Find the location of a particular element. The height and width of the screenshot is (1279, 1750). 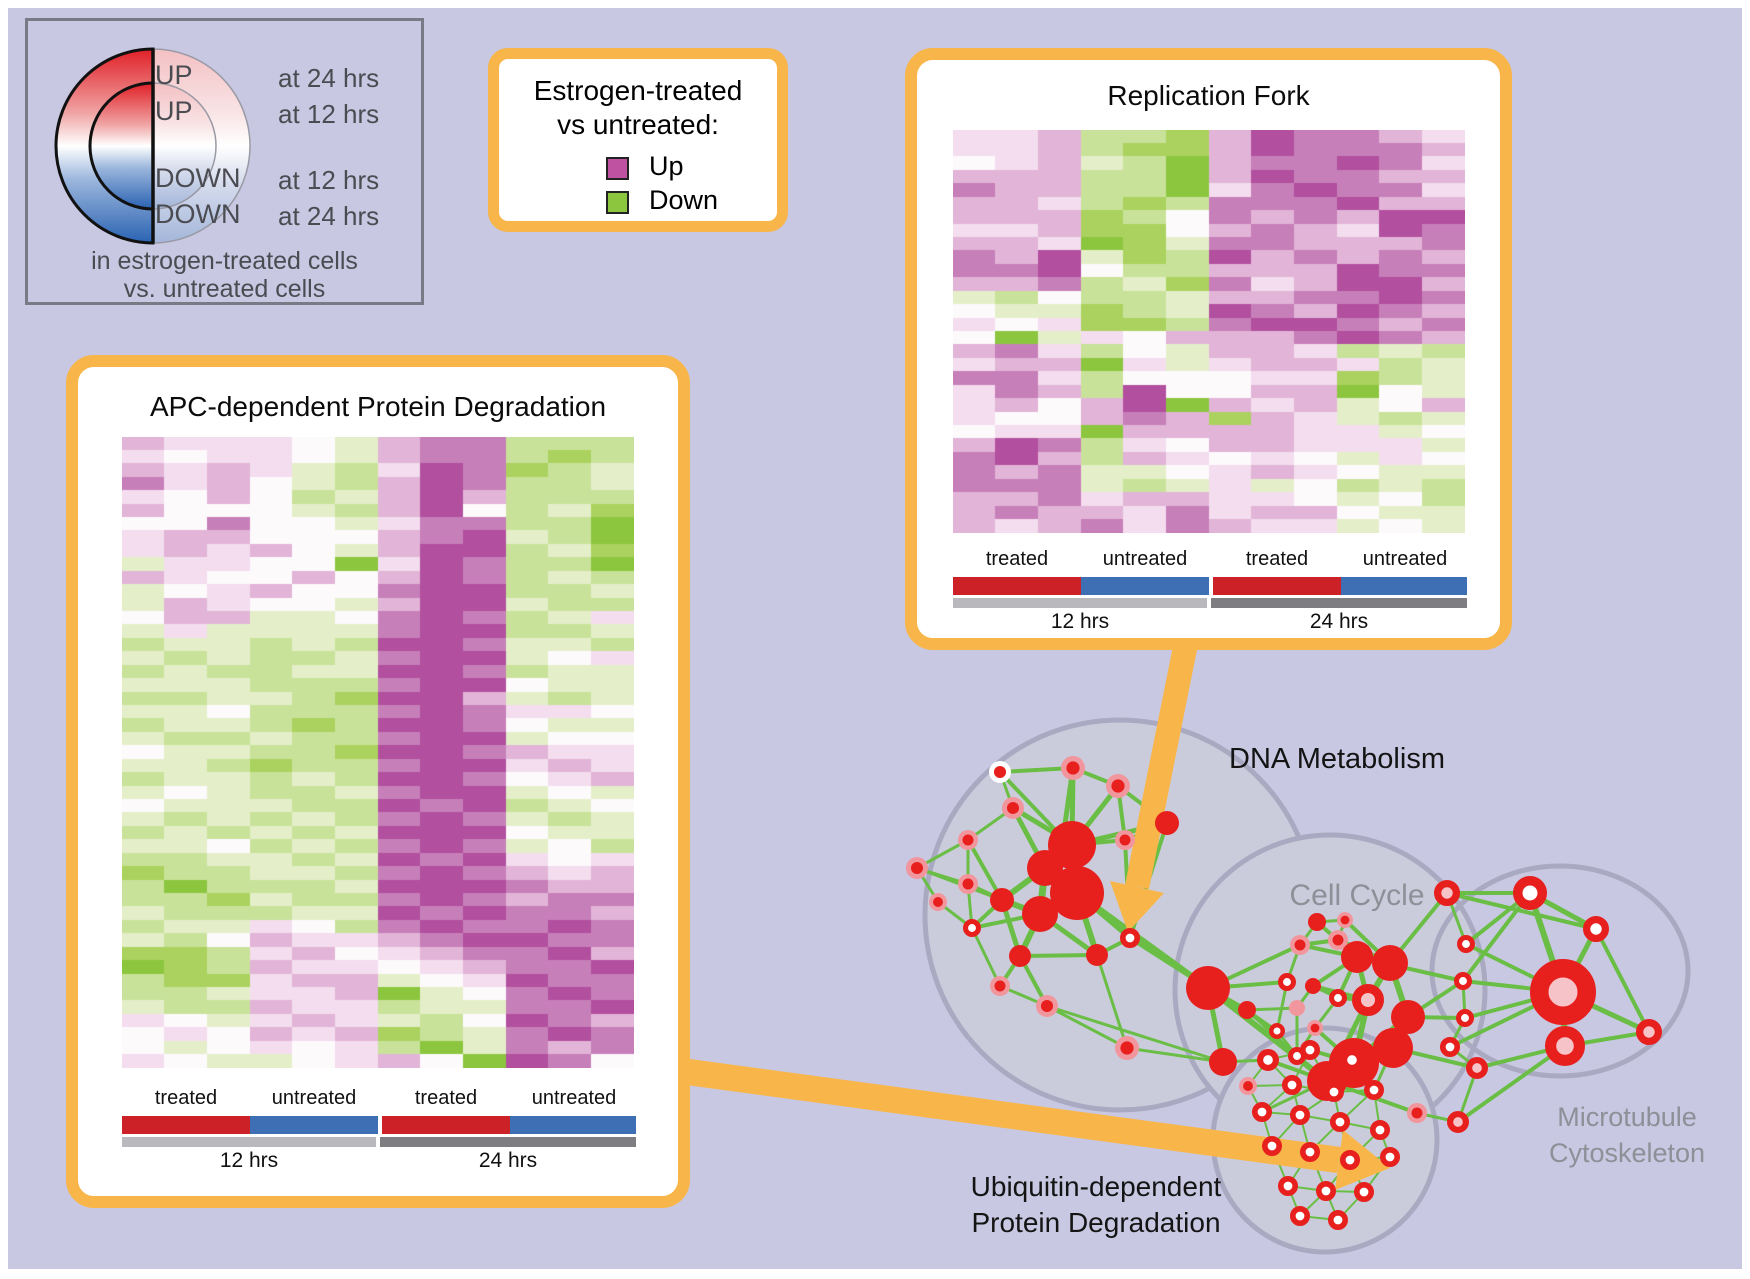

24hrs-bar-icon is located at coordinates (508, 1142).